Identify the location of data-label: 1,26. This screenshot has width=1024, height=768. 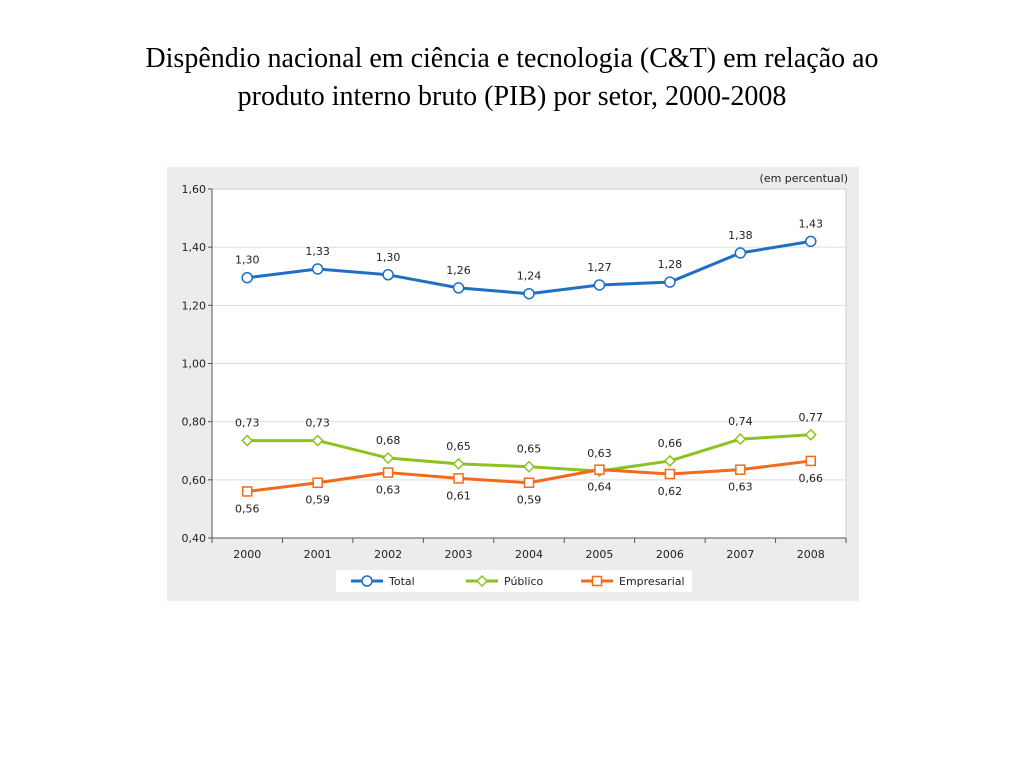
(458, 270).